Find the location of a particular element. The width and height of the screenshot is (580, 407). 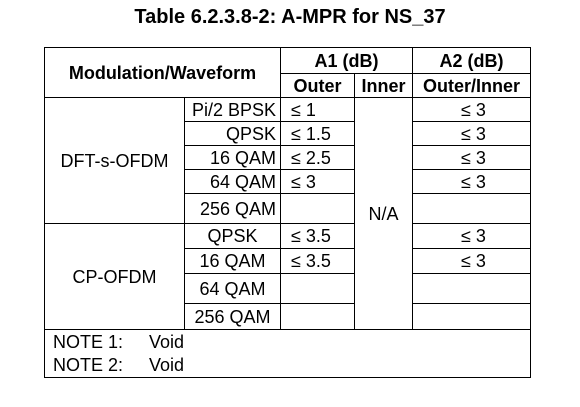

a1-outer-cell: ≤ 1.5 is located at coordinates (318, 134).